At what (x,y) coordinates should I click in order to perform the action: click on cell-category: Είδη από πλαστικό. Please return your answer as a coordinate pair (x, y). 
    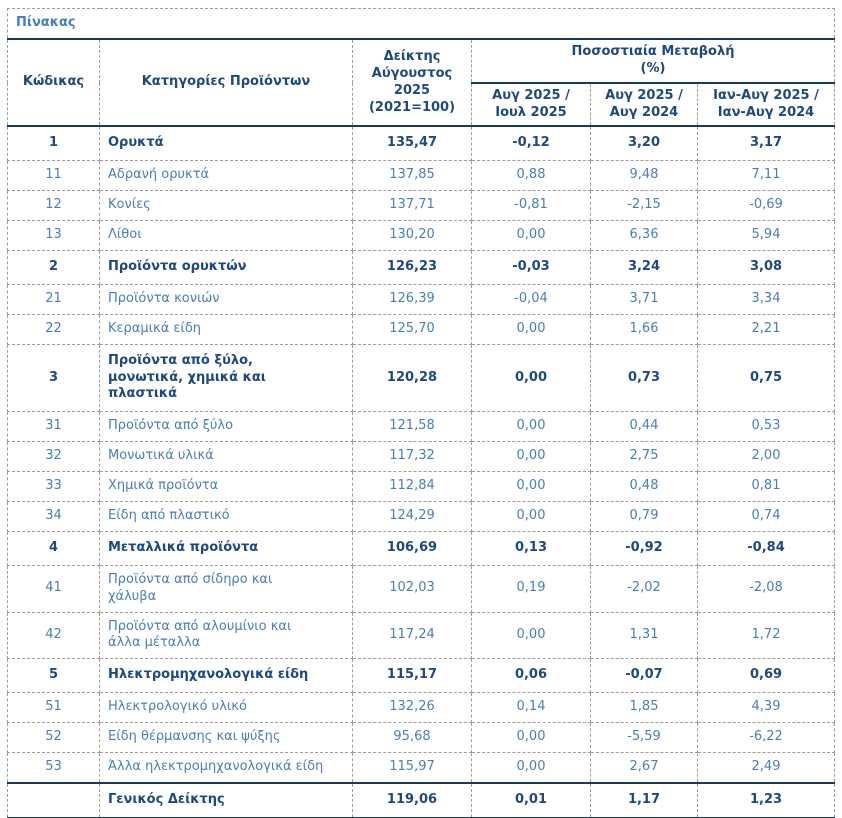
    Looking at the image, I should click on (226, 516).